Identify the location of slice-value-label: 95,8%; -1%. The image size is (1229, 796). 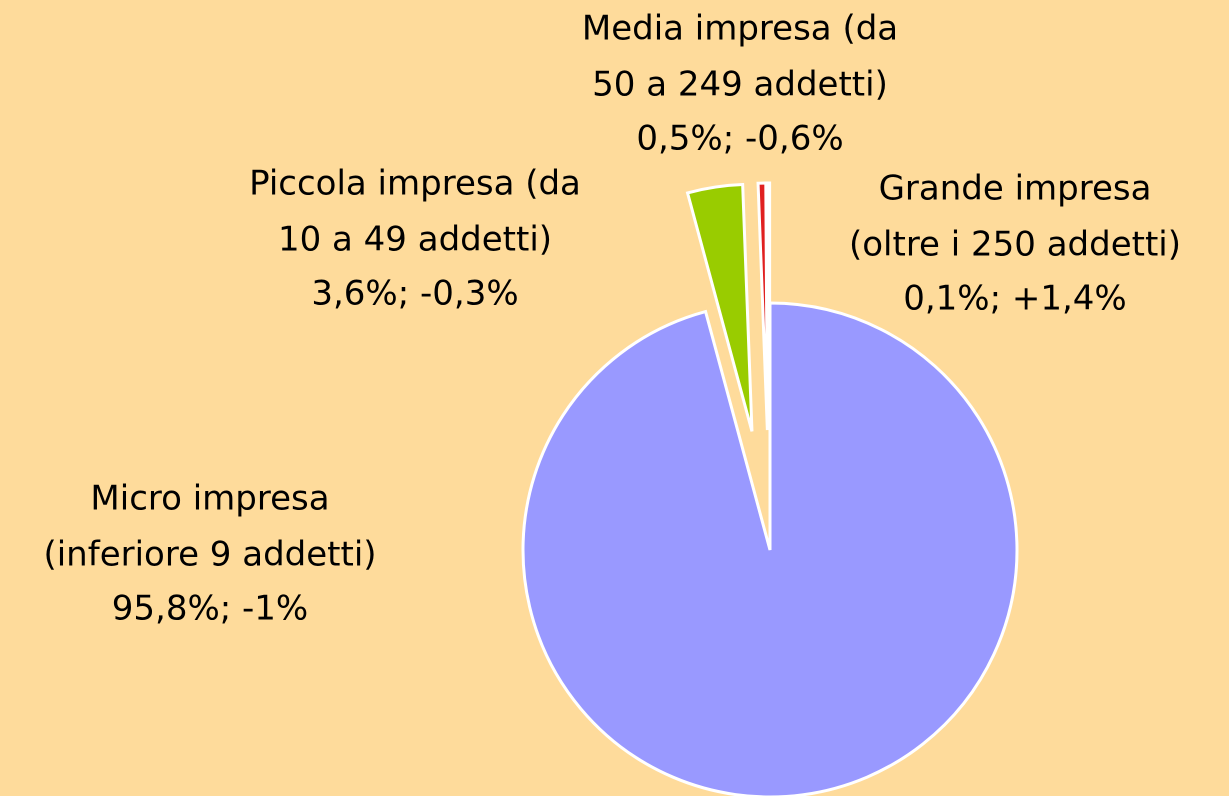
(210, 609).